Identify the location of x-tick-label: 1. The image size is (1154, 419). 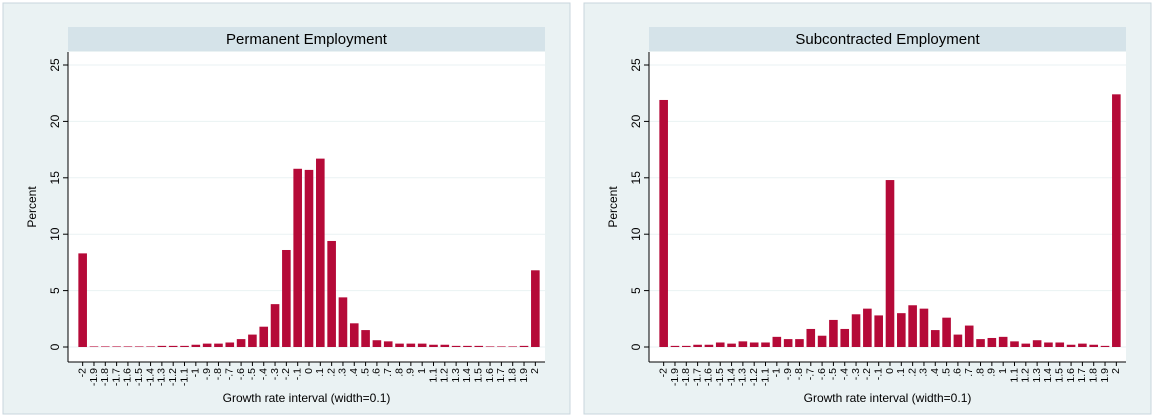
(422, 371).